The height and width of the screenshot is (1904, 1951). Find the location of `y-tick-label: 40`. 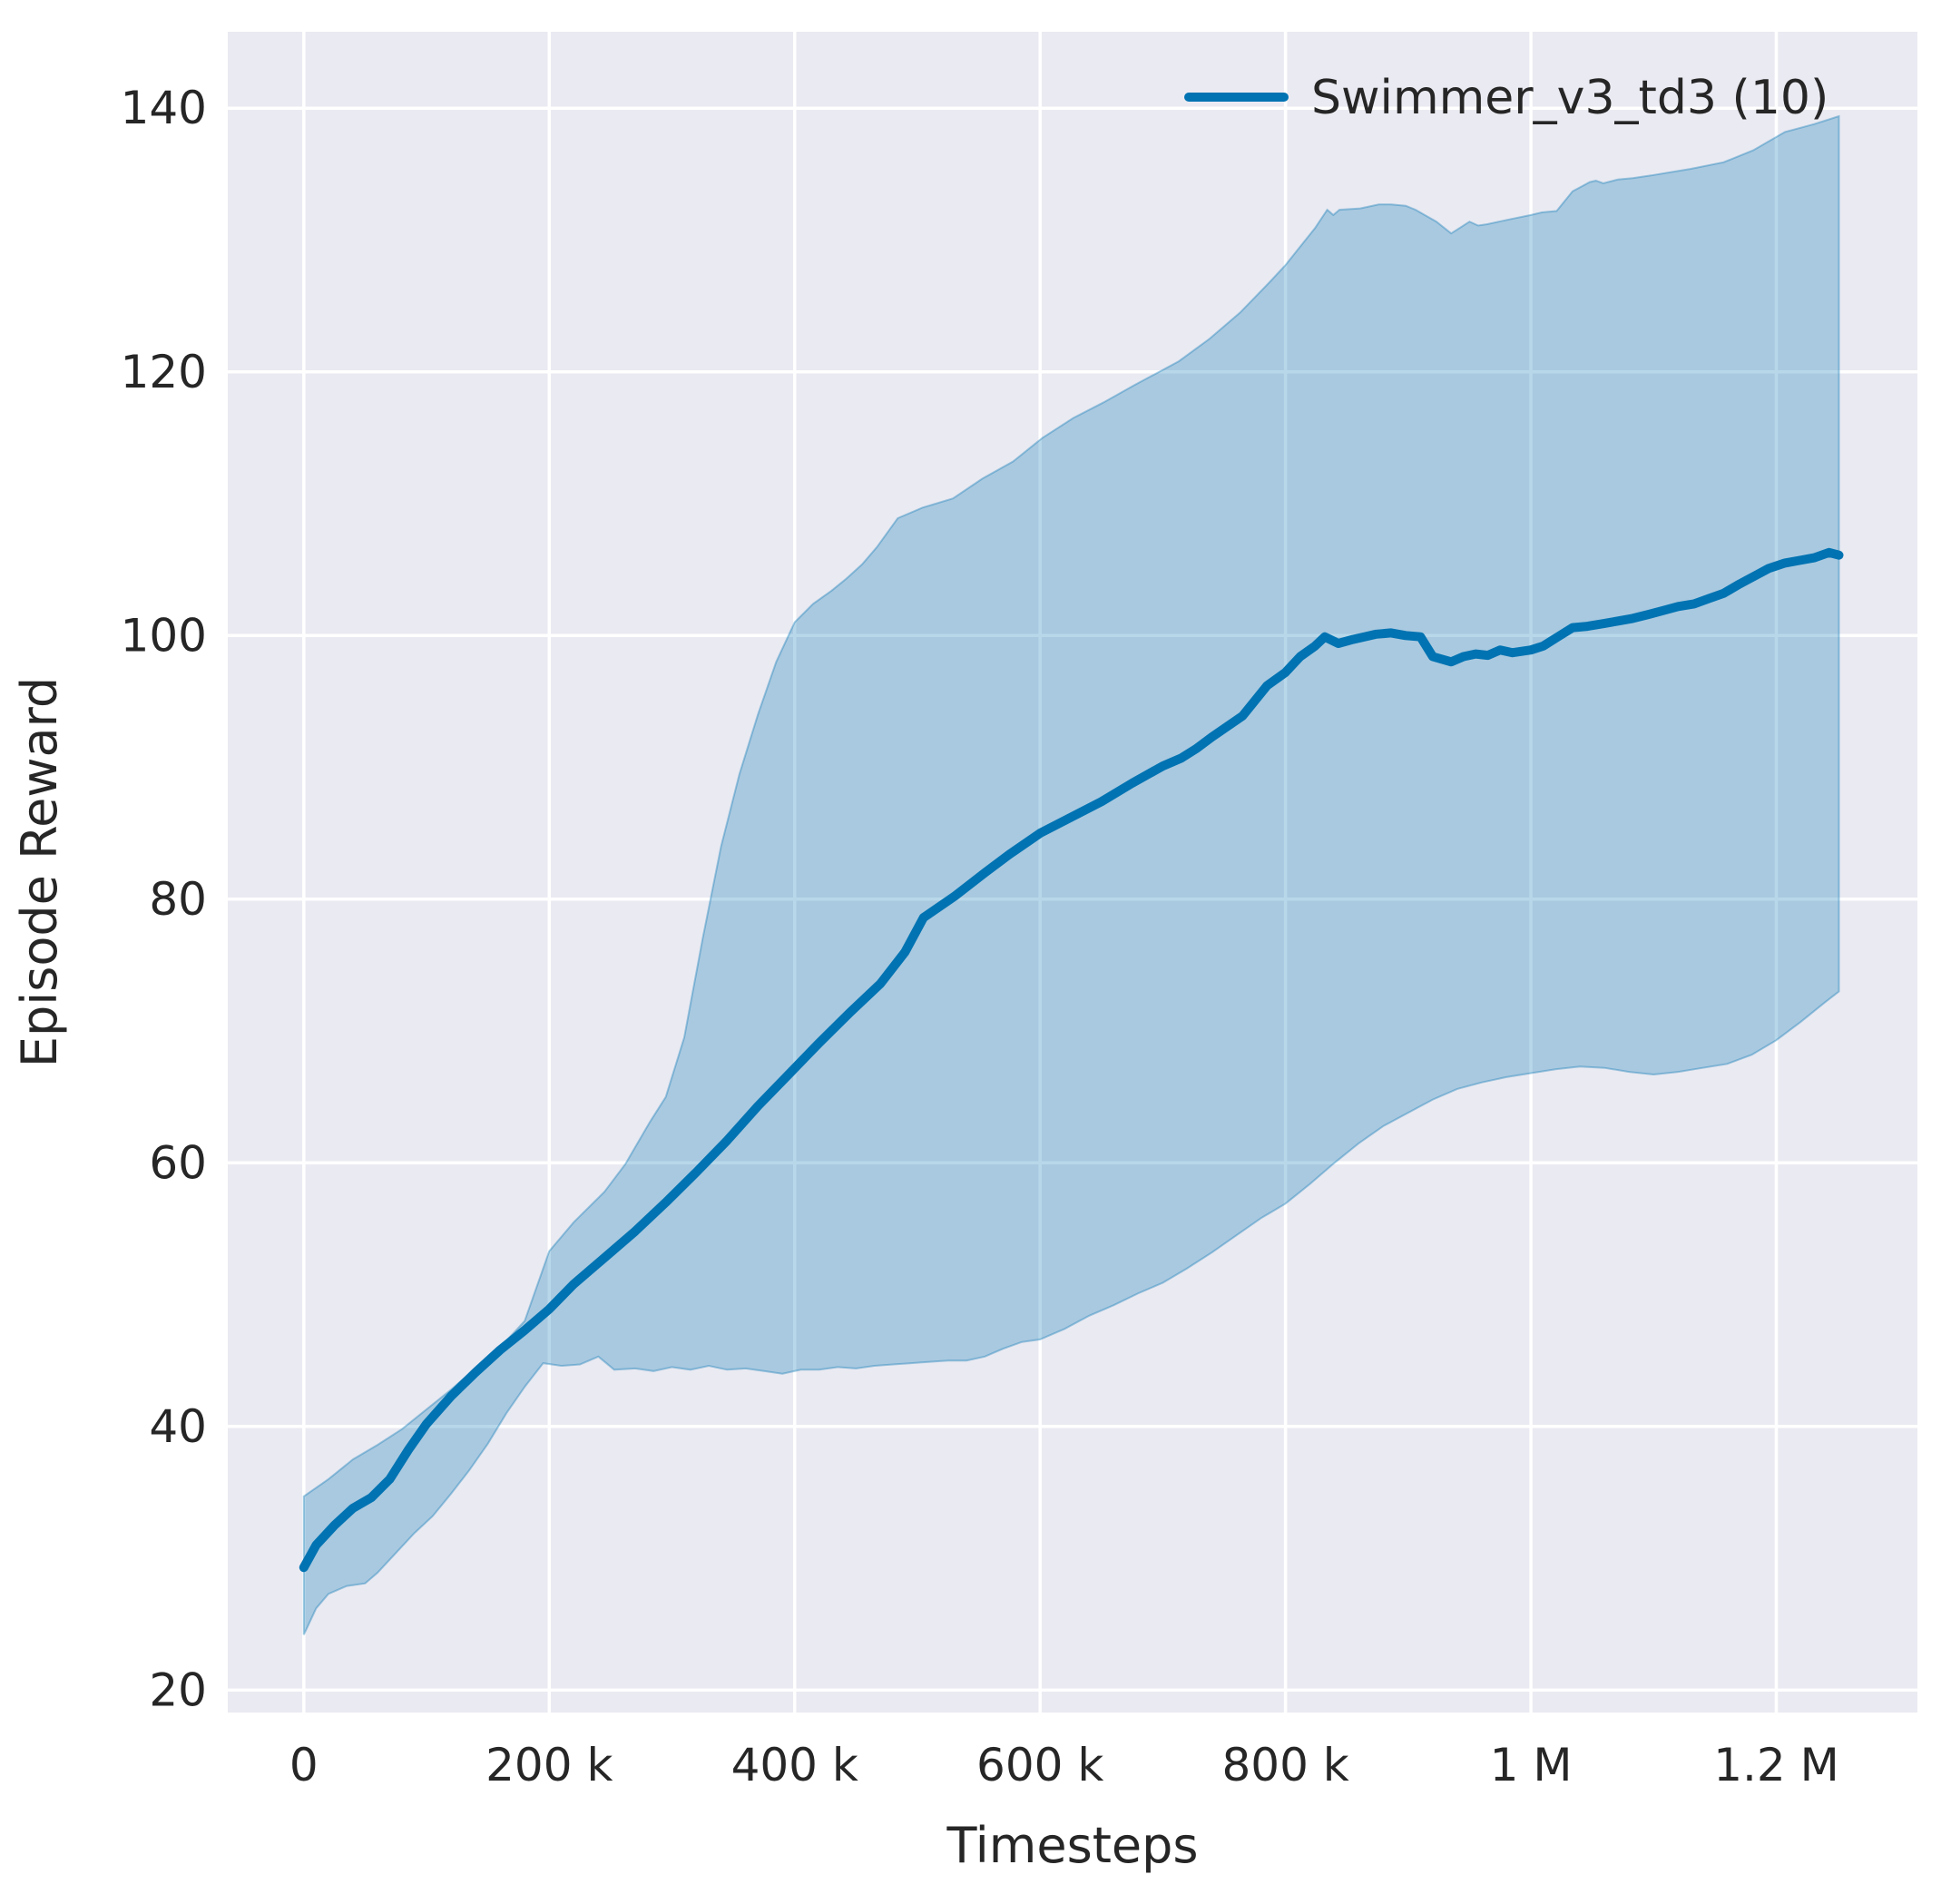

y-tick-label: 40 is located at coordinates (178, 1426).